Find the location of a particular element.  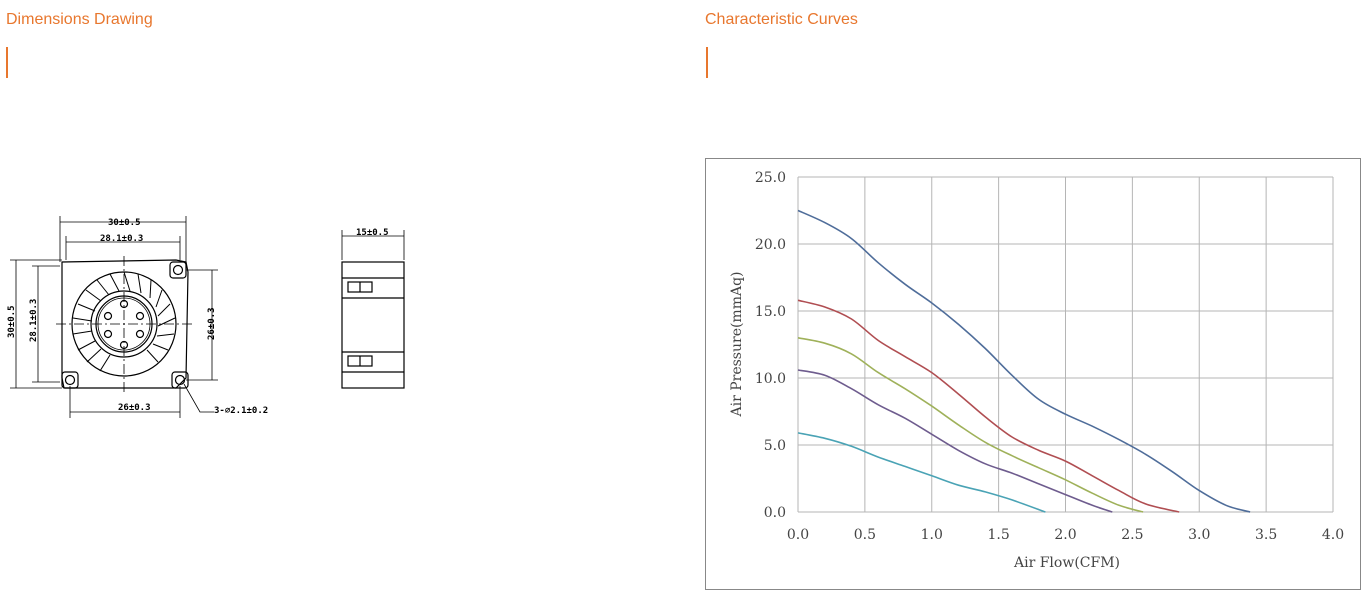

x-tick-label: 3.5 is located at coordinates (1266, 535).